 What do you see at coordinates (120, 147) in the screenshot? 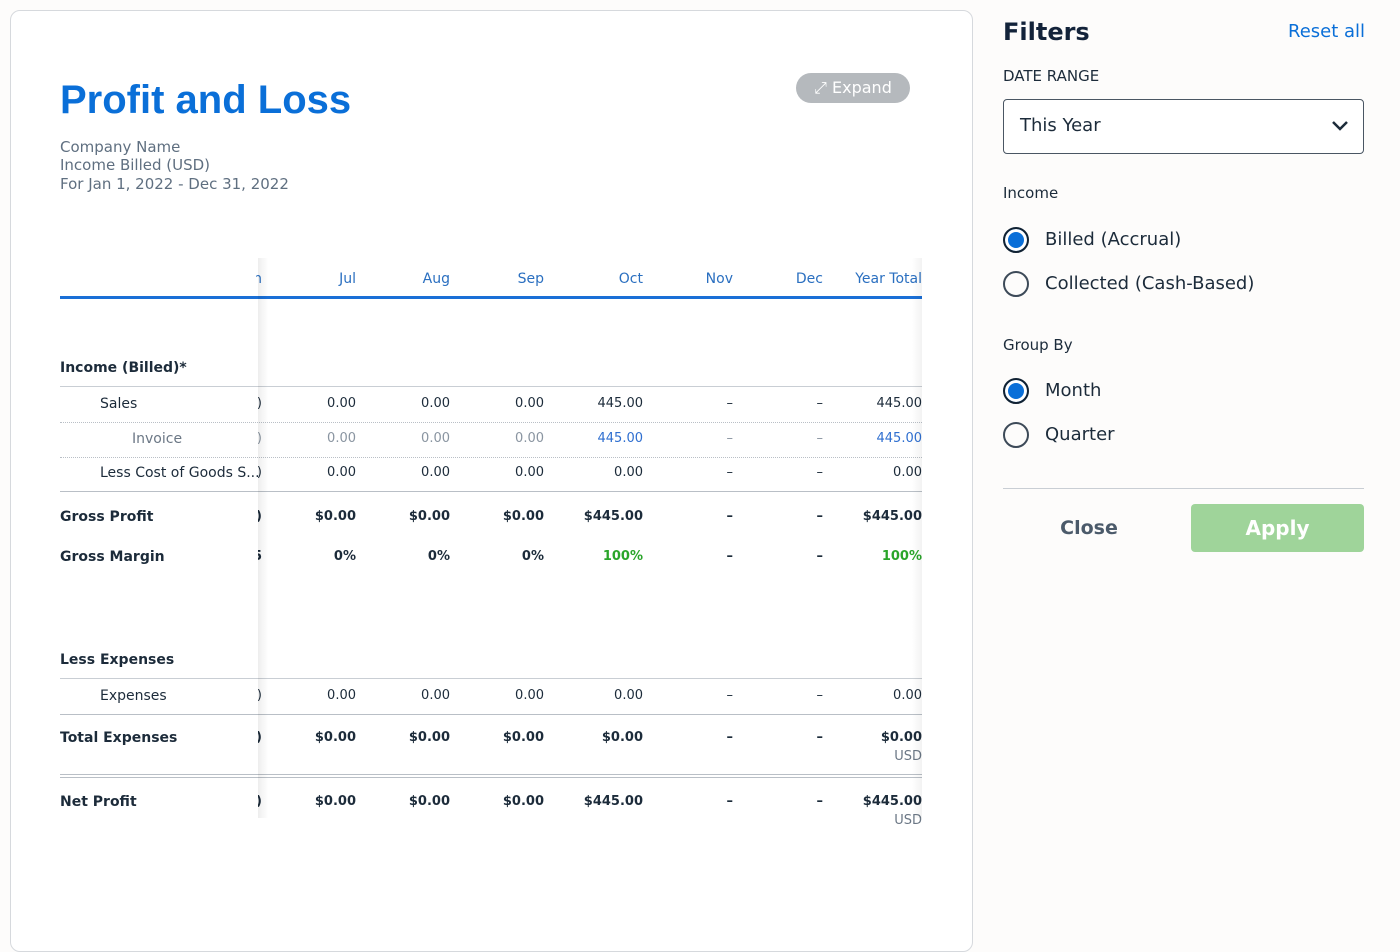
I see `meta: Company Name` at bounding box center [120, 147].